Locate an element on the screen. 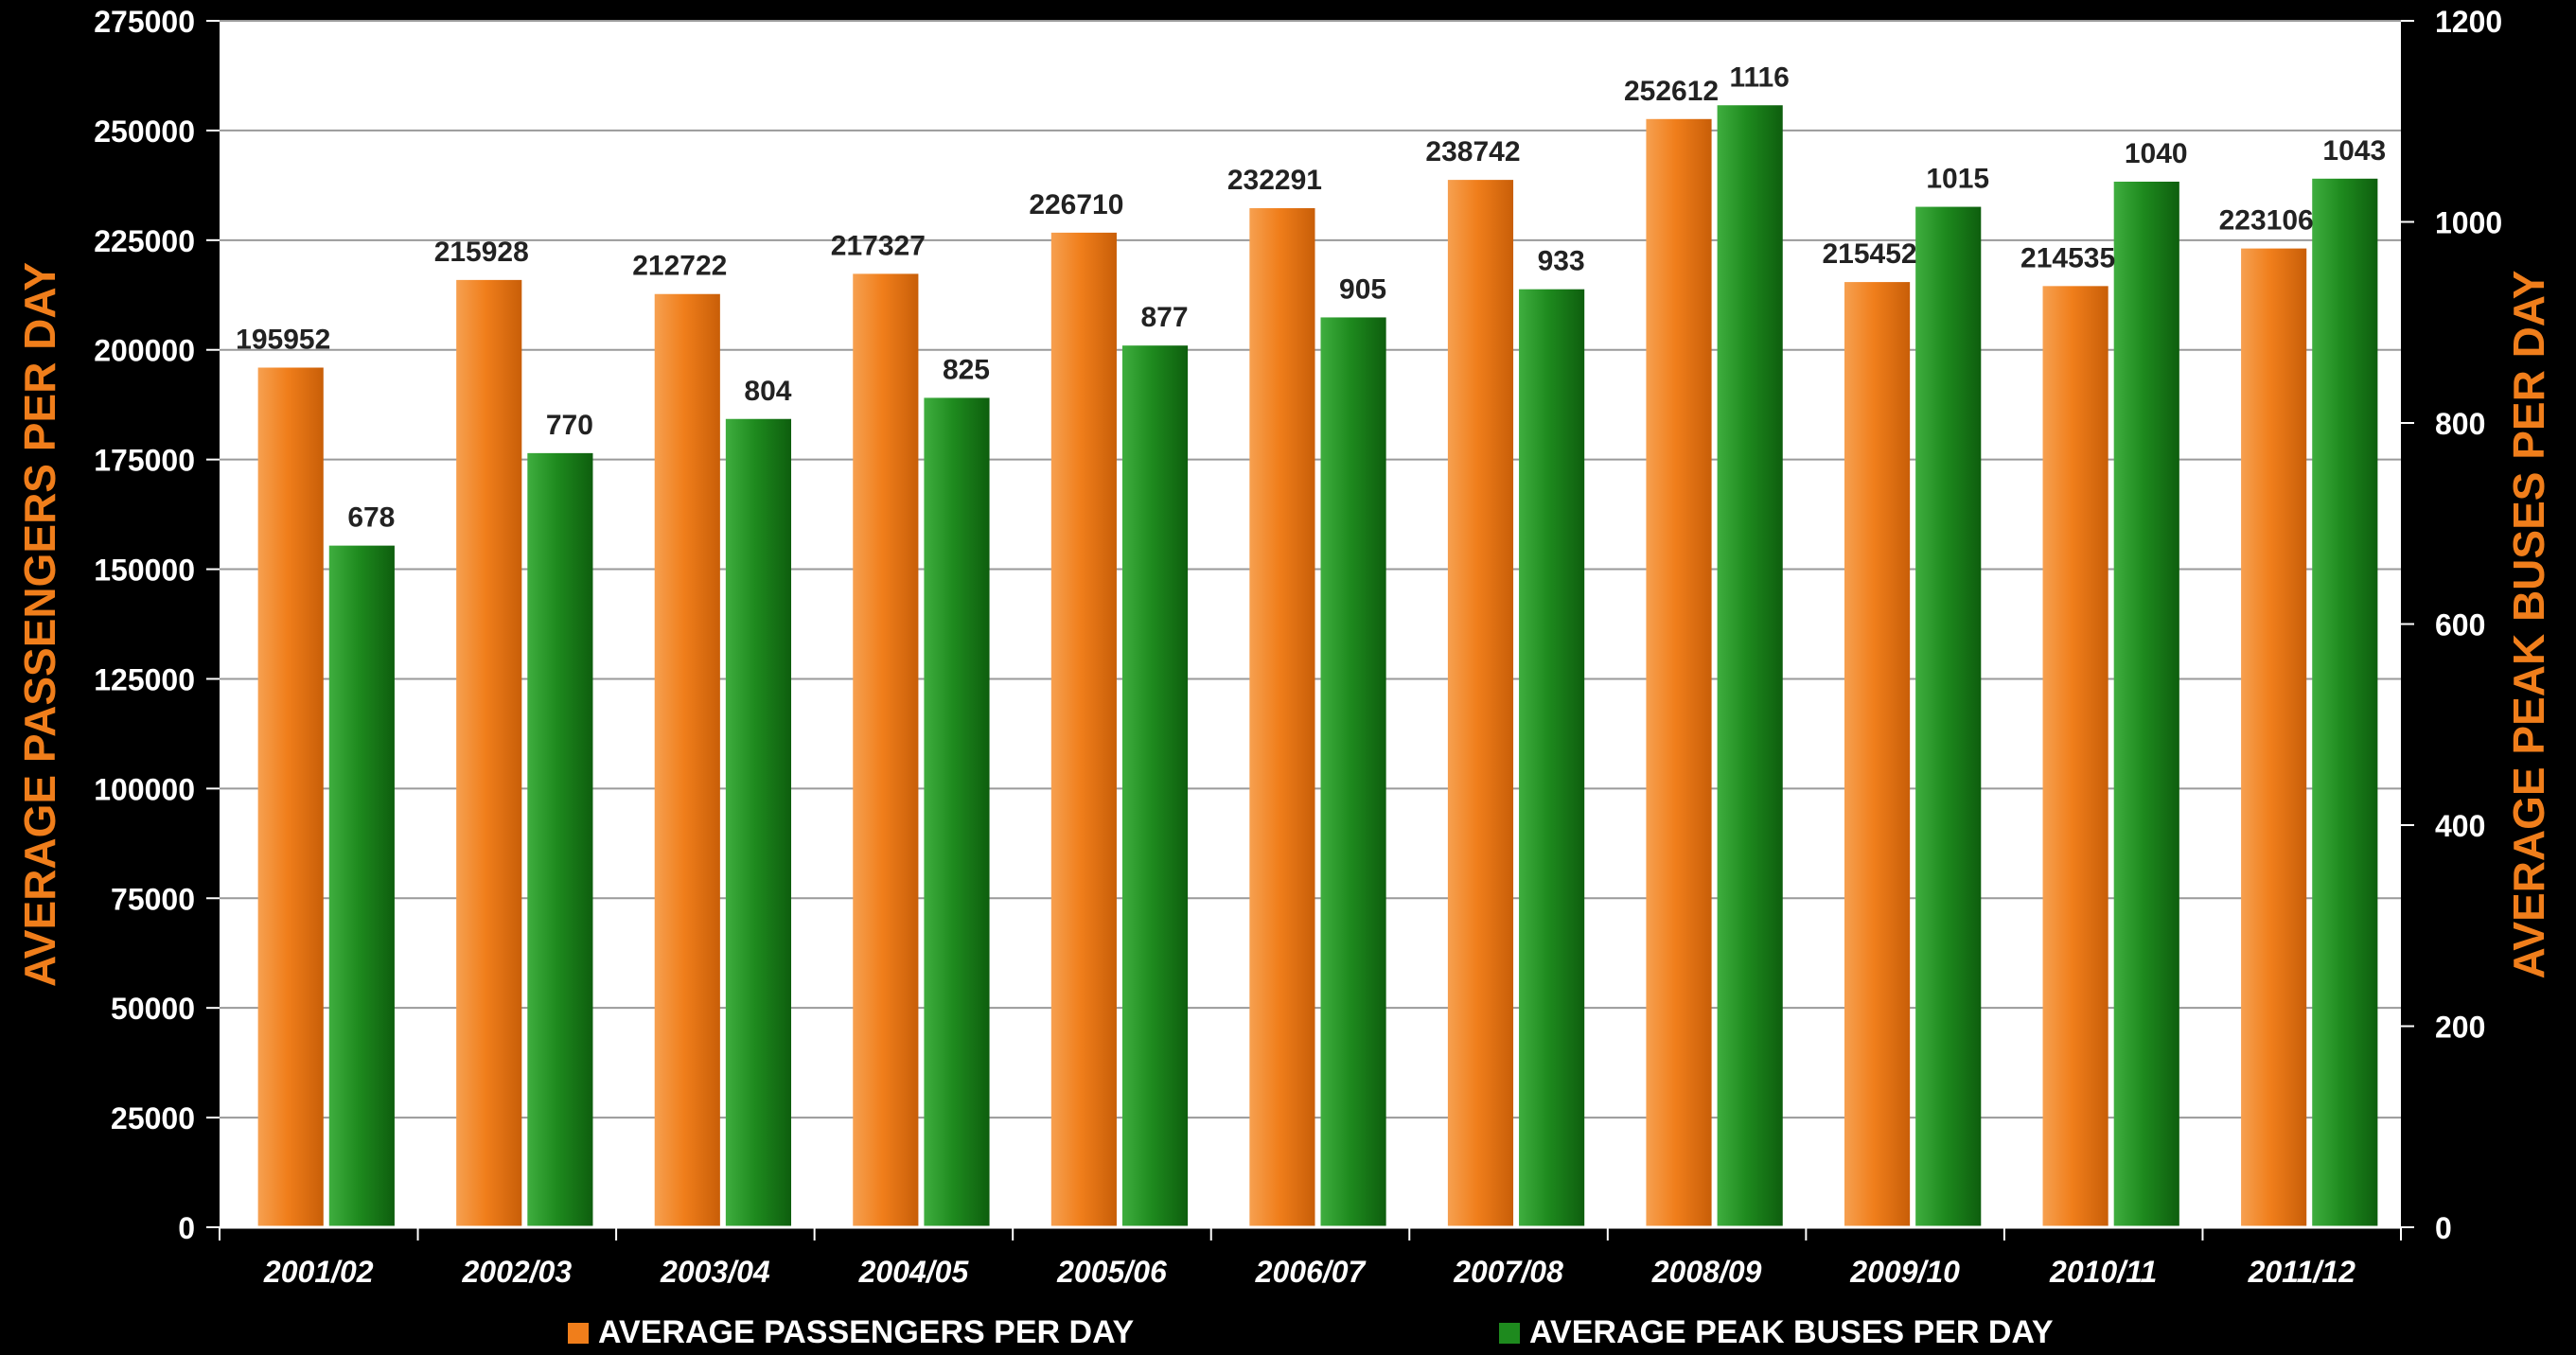 This screenshot has height=1355, width=2576. right-tick-label: 400 is located at coordinates (2460, 826).